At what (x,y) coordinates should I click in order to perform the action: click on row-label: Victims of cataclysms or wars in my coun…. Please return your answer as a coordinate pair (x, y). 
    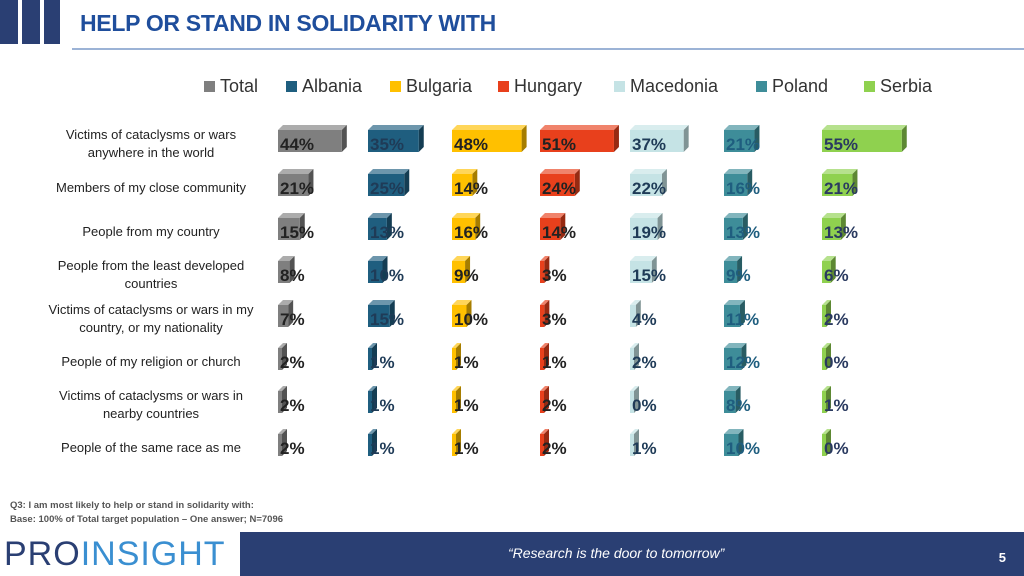
    Looking at the image, I should click on (151, 318).